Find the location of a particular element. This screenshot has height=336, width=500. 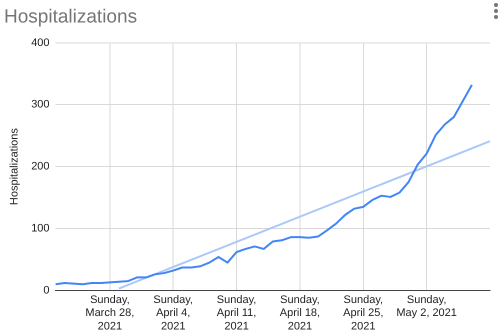

x-tick-label: Sunday, May 2, 2021 is located at coordinates (426, 307).